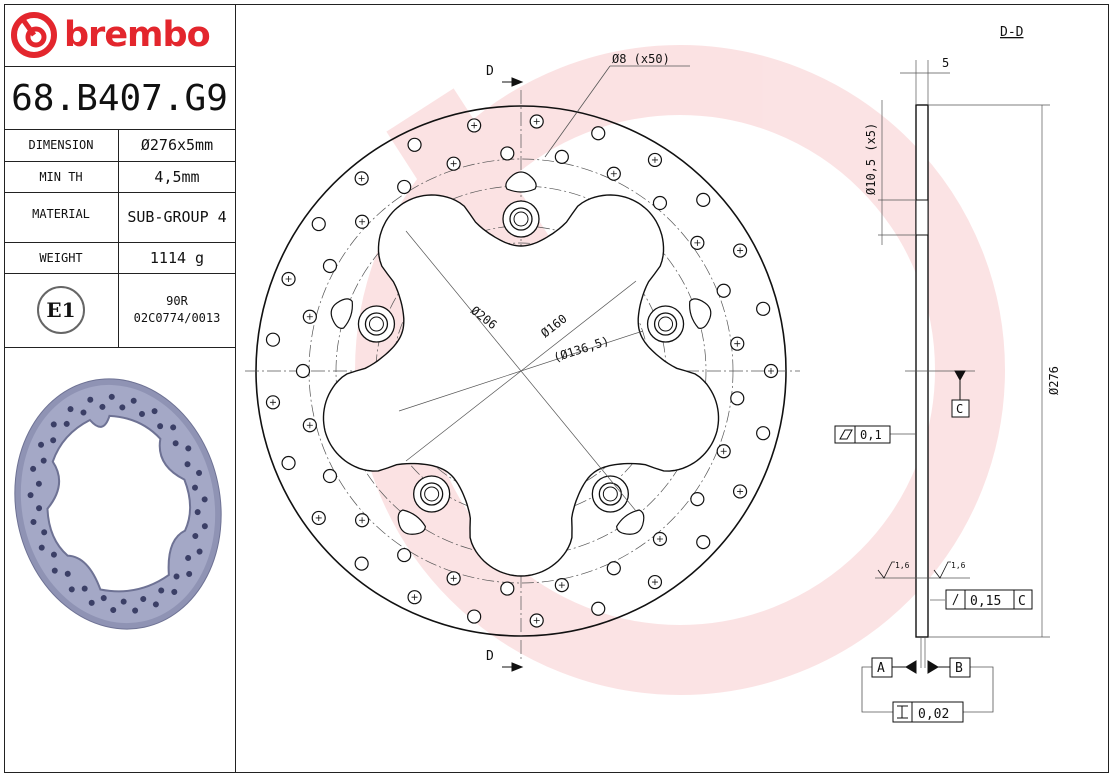  What do you see at coordinates (871, 159) in the screenshot?
I see `bolt-hole-note: Ø10,5 (x5)` at bounding box center [871, 159].